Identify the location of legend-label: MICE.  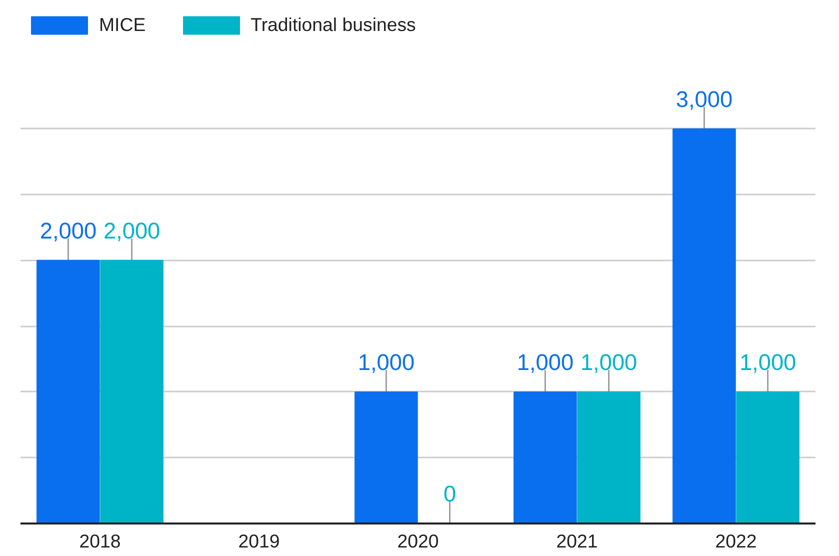
(122, 25).